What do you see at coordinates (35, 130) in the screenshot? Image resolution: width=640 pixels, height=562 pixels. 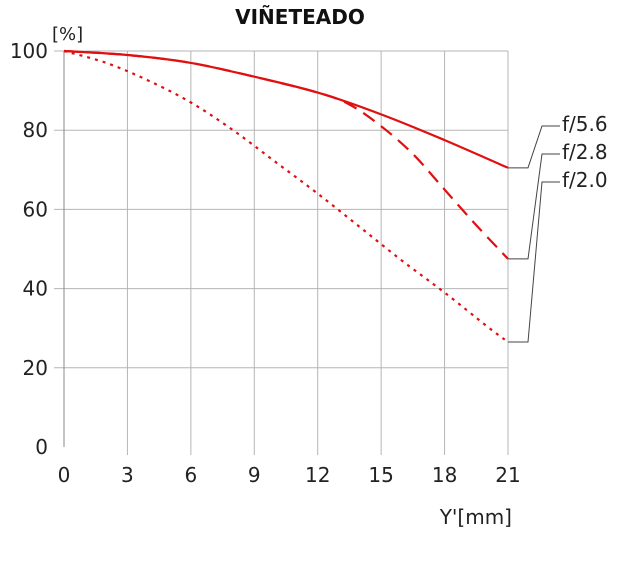 I see `y-tick-label: 80` at bounding box center [35, 130].